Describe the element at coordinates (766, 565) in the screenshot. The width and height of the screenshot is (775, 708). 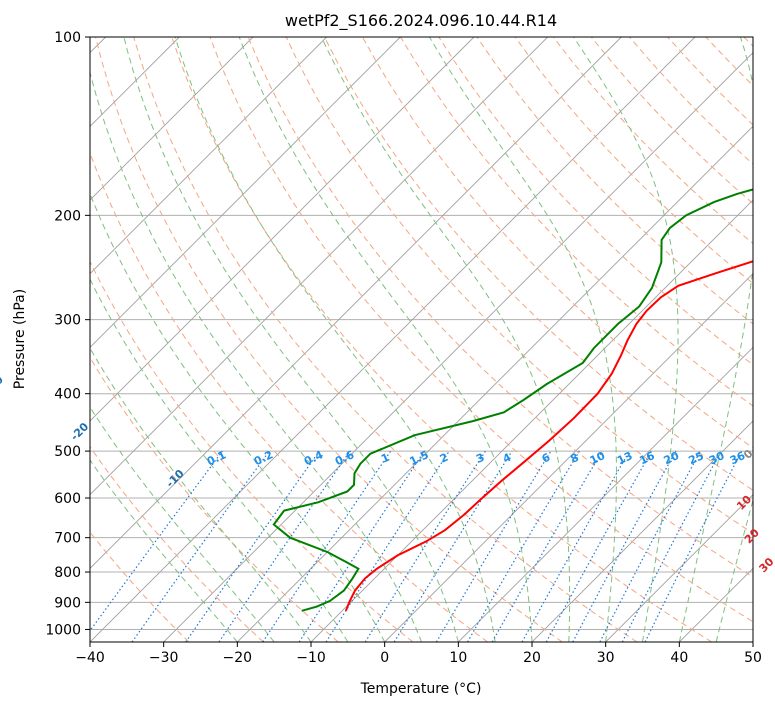
I see `moist-adiabat-label: 30` at that location.